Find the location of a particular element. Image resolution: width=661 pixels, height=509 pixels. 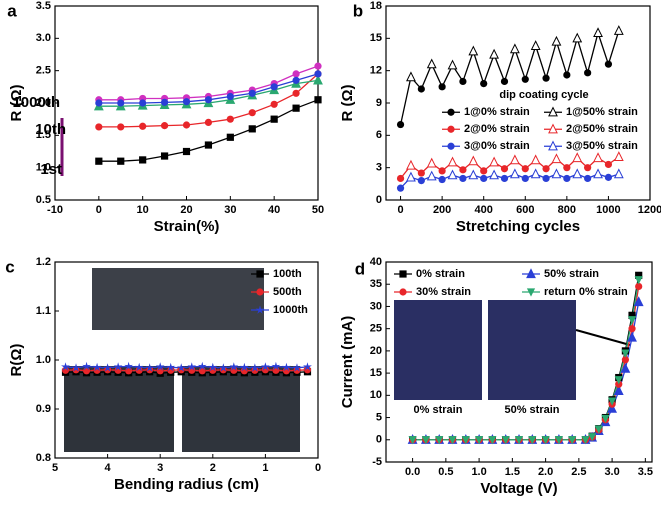

legend-label: 1000th is located at coordinates (290, 310).